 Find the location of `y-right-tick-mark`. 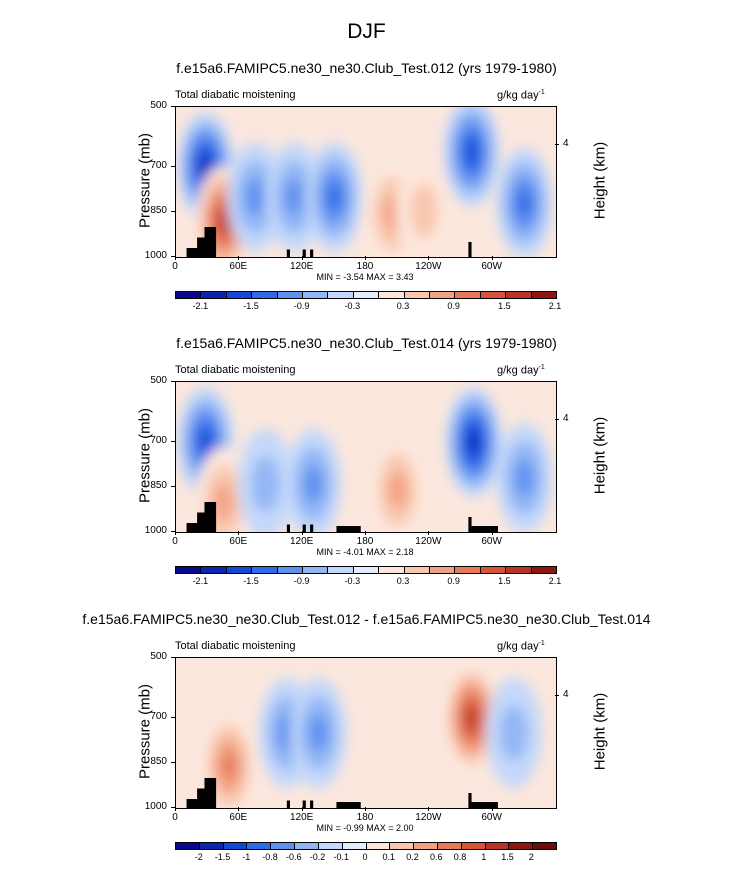

y-right-tick-mark is located at coordinates (557, 695).